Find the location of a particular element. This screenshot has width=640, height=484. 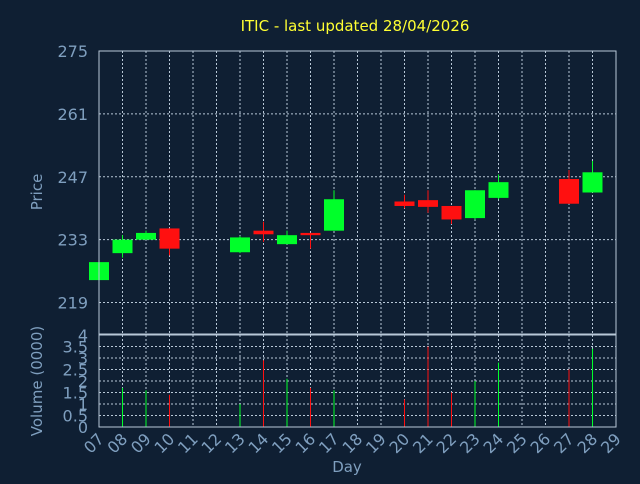

price-tick-label: 219 is located at coordinates (72, 303).